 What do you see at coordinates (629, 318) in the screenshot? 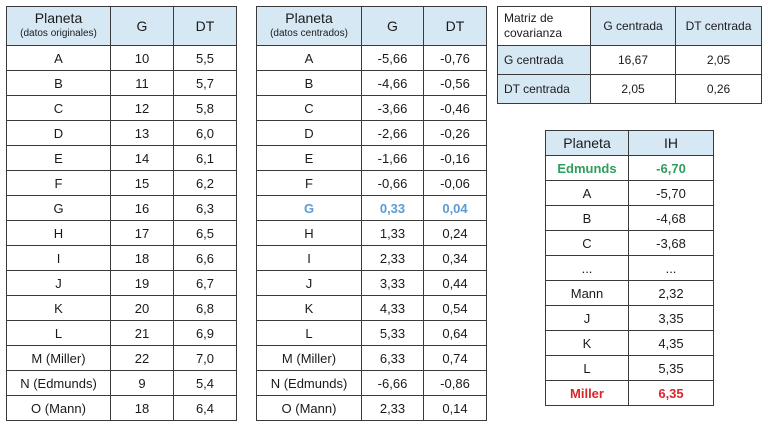
I see `table-row: J 3,35` at bounding box center [629, 318].